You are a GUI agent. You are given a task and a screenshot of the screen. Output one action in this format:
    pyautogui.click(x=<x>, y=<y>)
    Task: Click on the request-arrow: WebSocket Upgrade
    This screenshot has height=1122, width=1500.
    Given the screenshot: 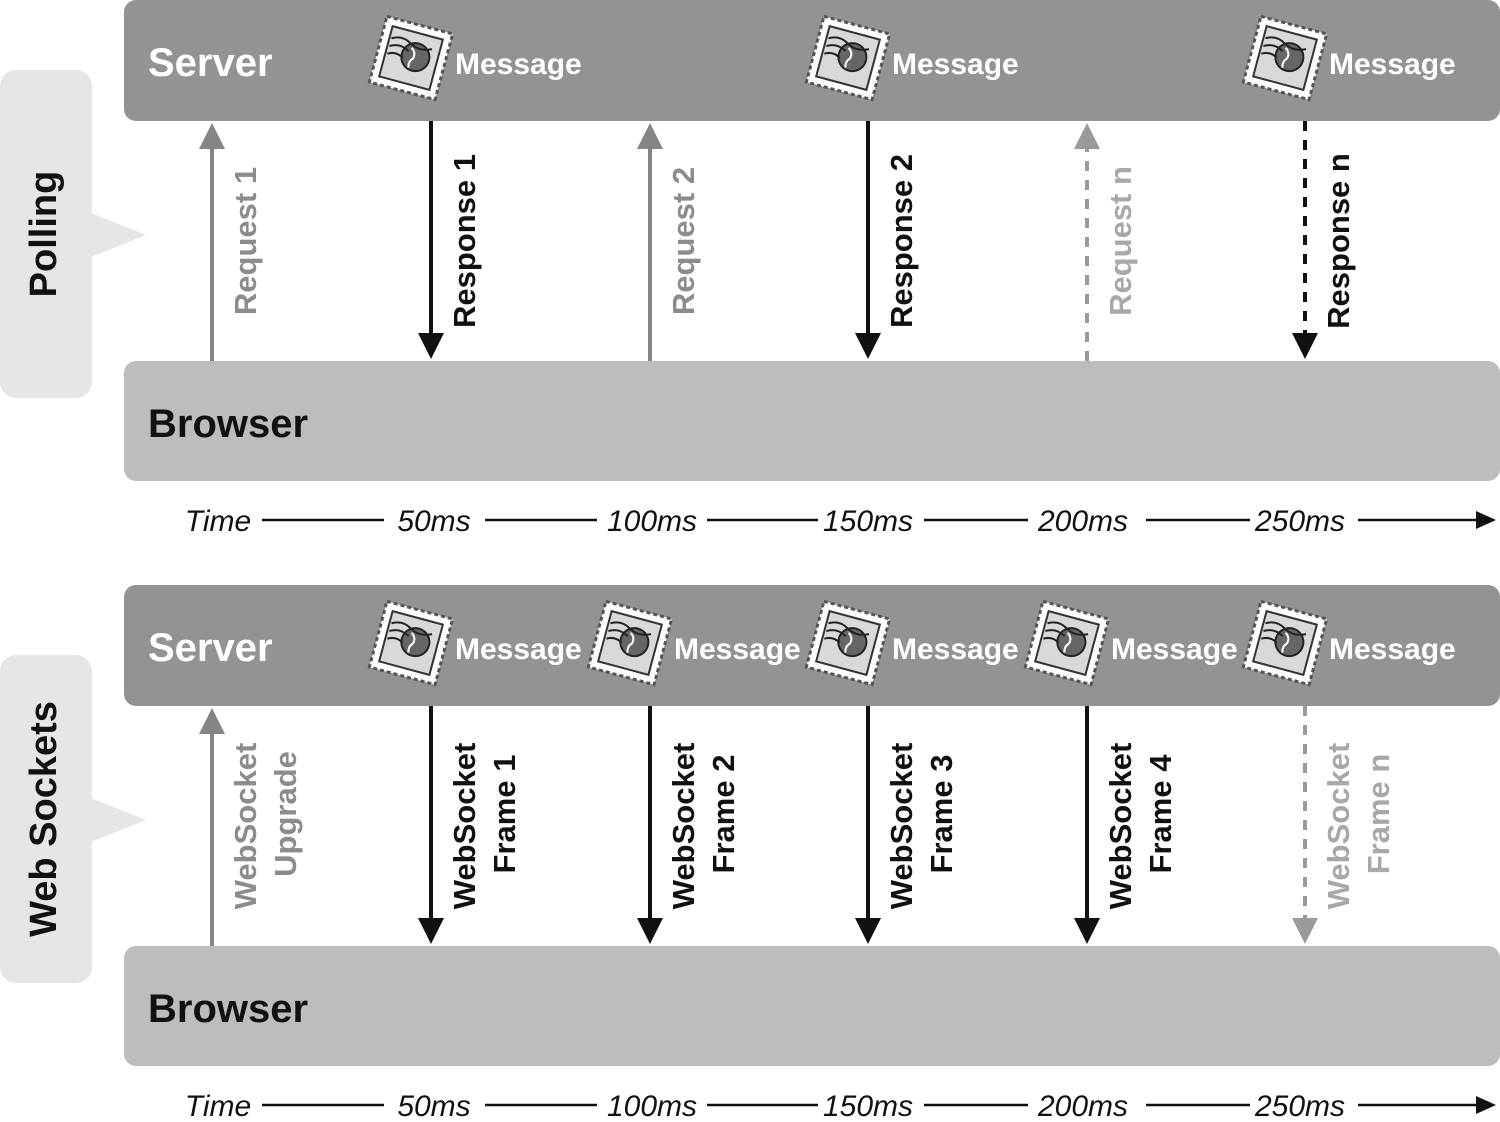 What is the action you would take?
    pyautogui.click(x=251, y=827)
    